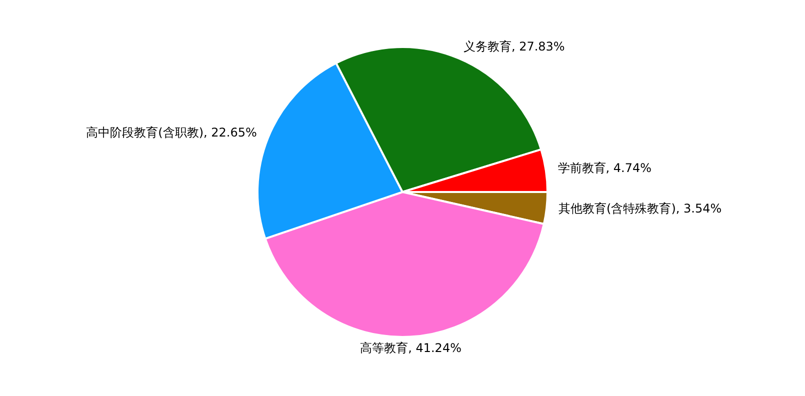 This screenshot has height=396, width=805. What do you see at coordinates (411, 347) in the screenshot?
I see `slice-label: 高等教育, 41.24%` at bounding box center [411, 347].